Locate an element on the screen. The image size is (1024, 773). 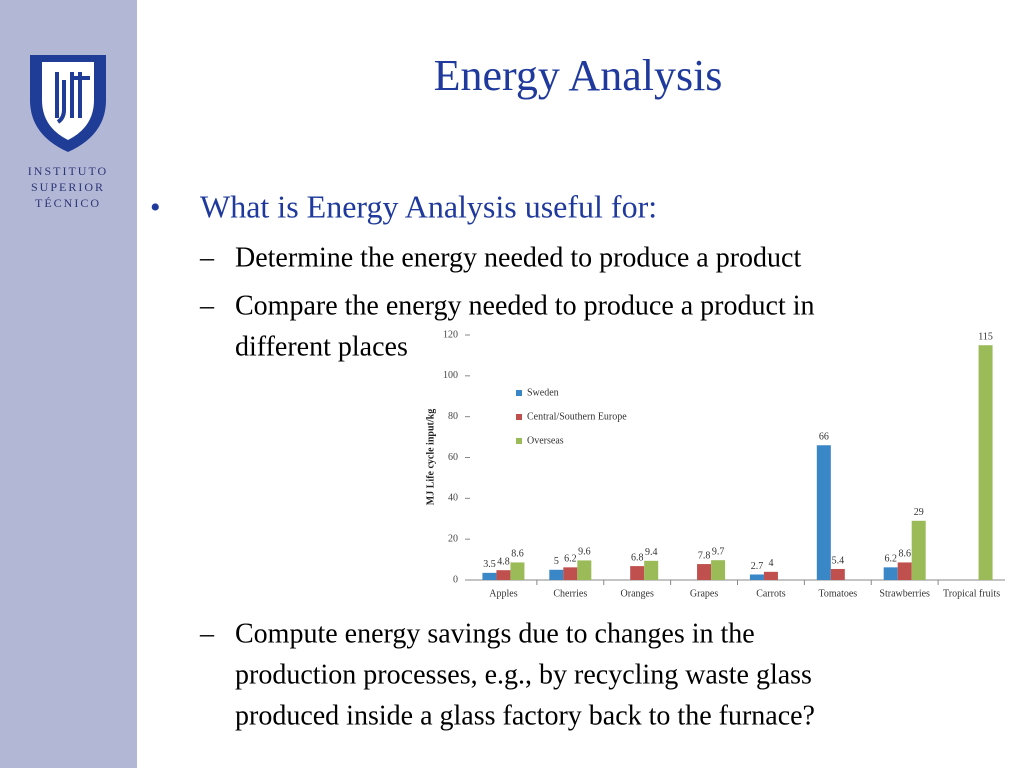
x-tick-label: Apples is located at coordinates (503, 593).